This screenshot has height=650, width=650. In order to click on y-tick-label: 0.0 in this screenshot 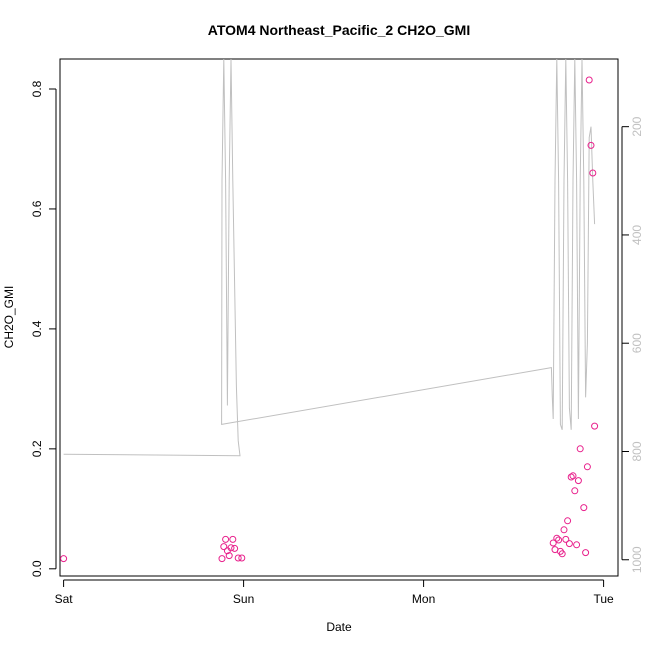, I will do `click(37, 568)`.